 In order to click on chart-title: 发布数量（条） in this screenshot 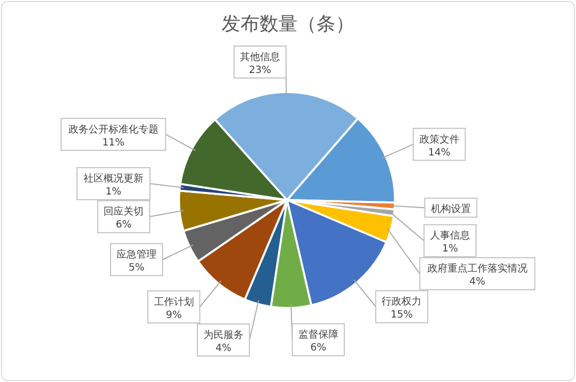, I will do `click(288, 24)`.